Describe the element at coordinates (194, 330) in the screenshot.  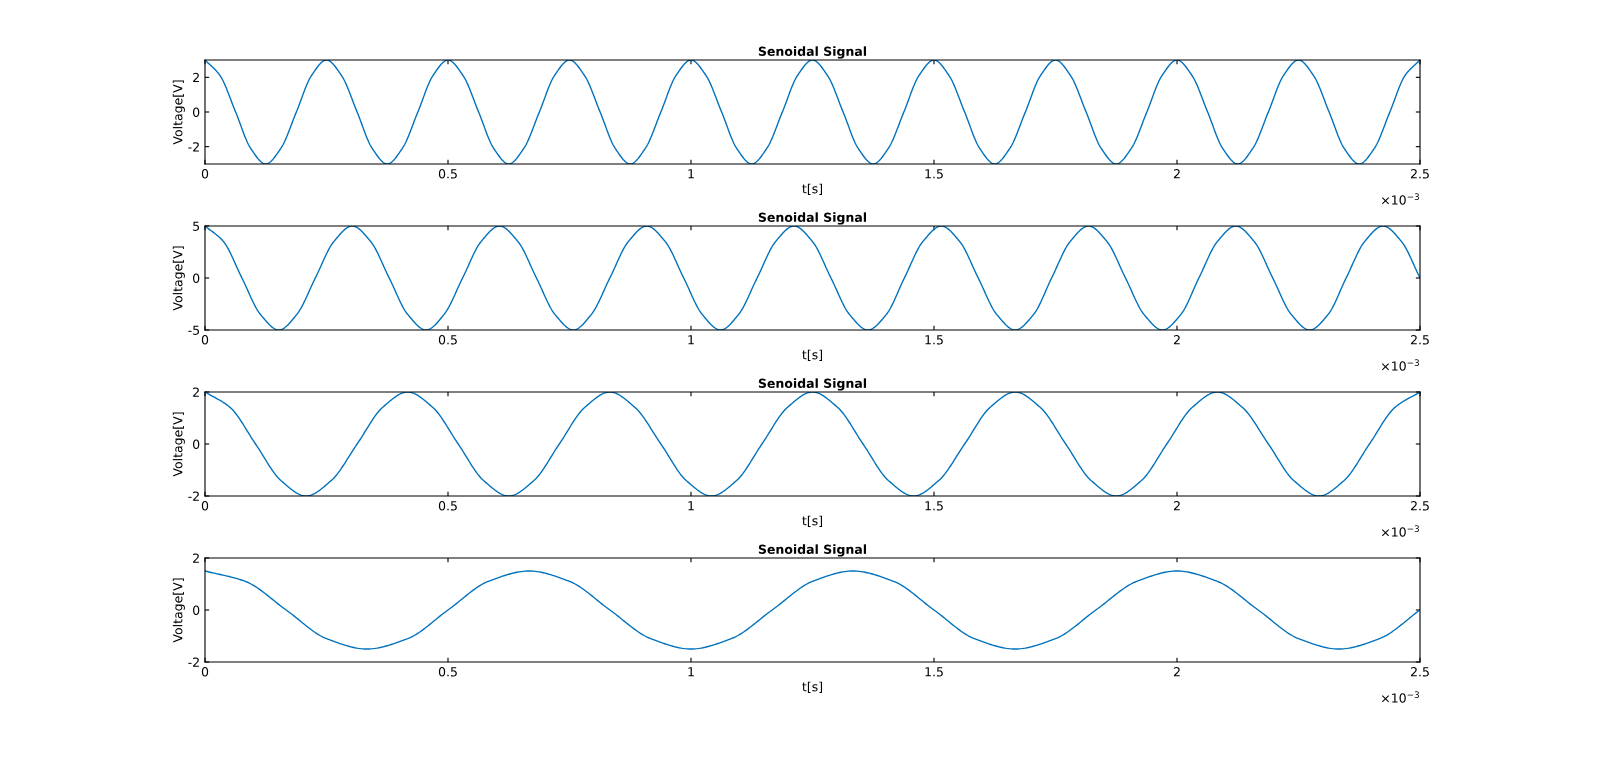
I see `y-tick-label: -5` at that location.